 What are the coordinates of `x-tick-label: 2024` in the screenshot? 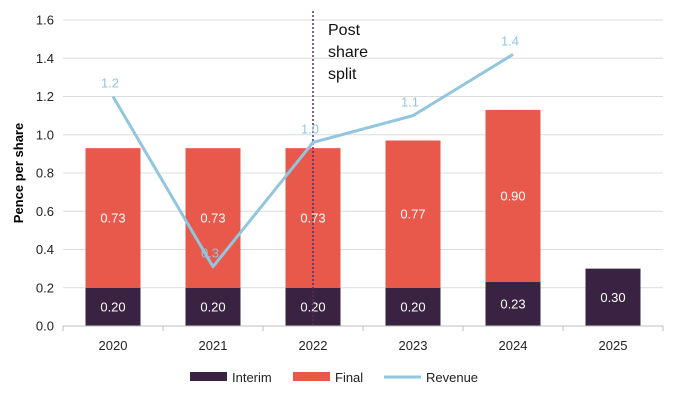 It's located at (513, 345).